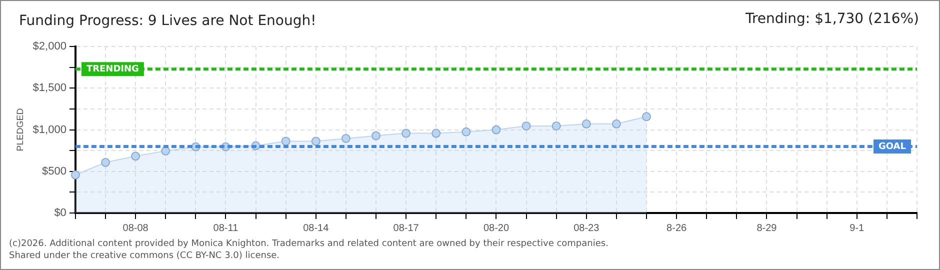  What do you see at coordinates (676, 228) in the screenshot?
I see `x-tick-label: 8-26` at bounding box center [676, 228].